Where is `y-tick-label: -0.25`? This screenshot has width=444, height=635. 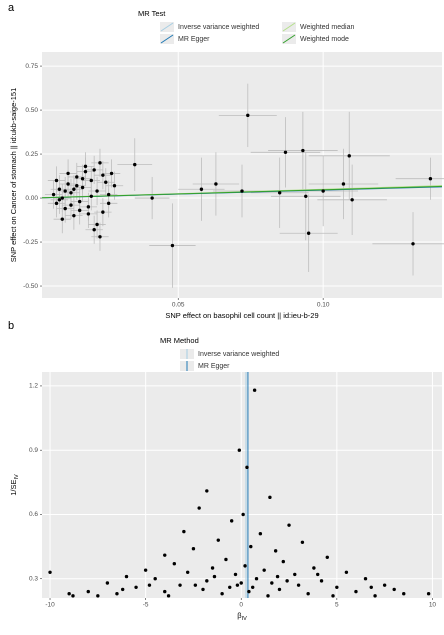
y-tick-label: -0.25 is located at coordinates (30, 242).